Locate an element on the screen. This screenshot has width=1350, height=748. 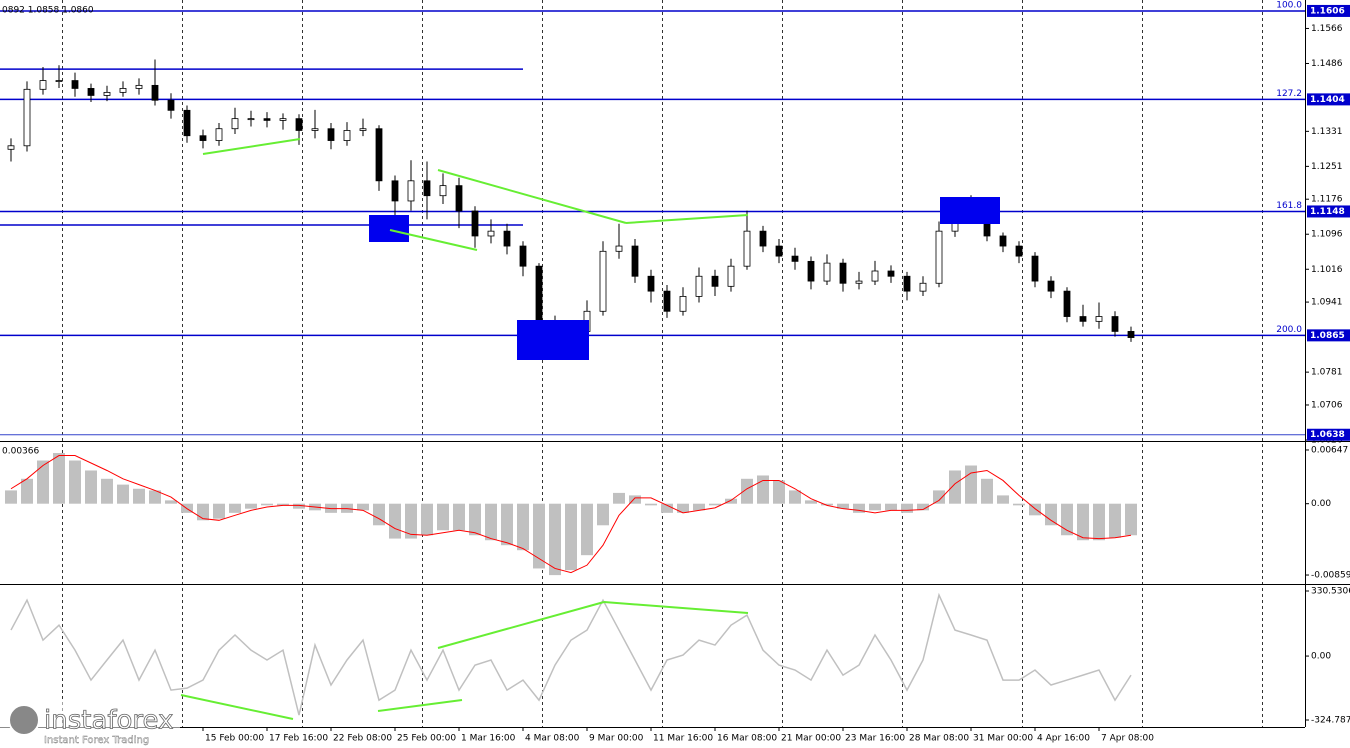
x-tick-label: 15 Feb 00:00 is located at coordinates (234, 739).